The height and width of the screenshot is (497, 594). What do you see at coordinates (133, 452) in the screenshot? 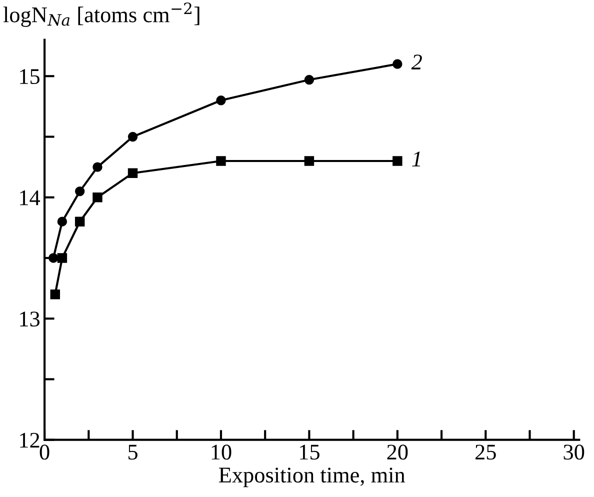
I see `x-tick-label: 5` at bounding box center [133, 452].